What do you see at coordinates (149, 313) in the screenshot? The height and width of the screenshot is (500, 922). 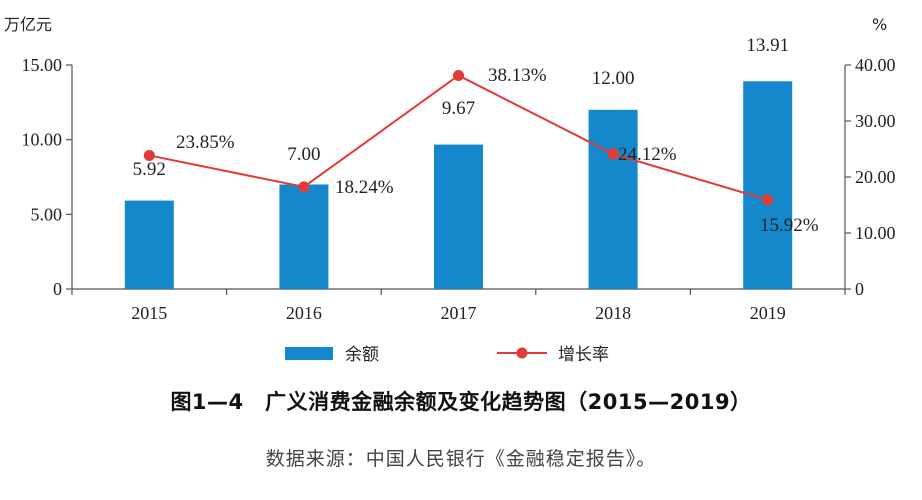 I see `x-tick-label: 2015` at bounding box center [149, 313].